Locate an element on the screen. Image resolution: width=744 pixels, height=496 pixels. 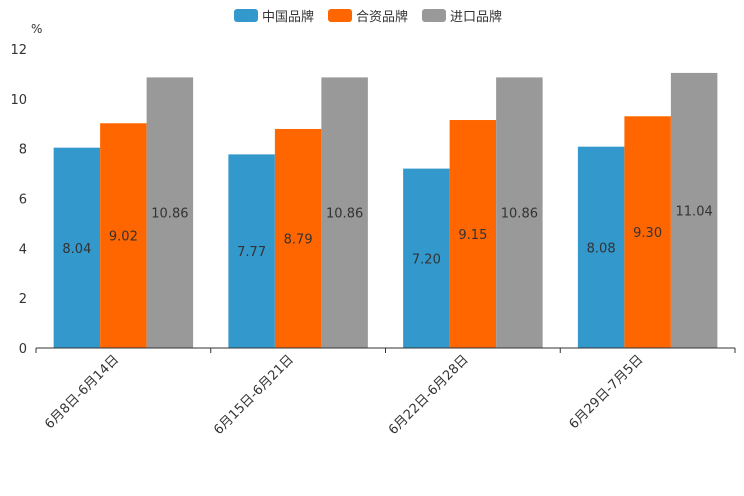
legend-item-china: 中国品牌 is located at coordinates (274, 15).